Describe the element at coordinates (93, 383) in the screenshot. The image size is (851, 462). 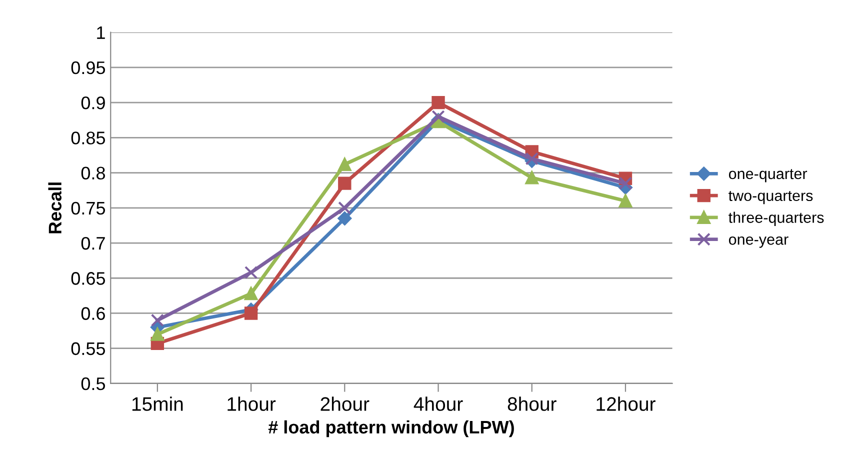
I see `y-tick-label: 0.5` at that location.